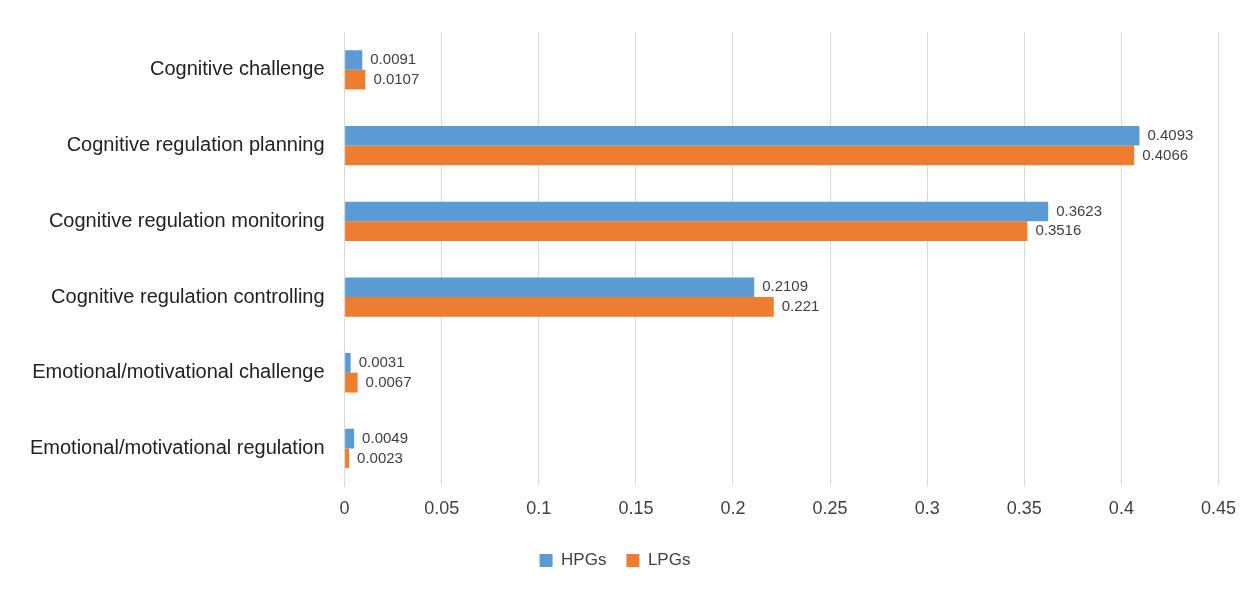  Describe the element at coordinates (785, 286) in the screenshot. I see `data-label: 0.2109` at that location.